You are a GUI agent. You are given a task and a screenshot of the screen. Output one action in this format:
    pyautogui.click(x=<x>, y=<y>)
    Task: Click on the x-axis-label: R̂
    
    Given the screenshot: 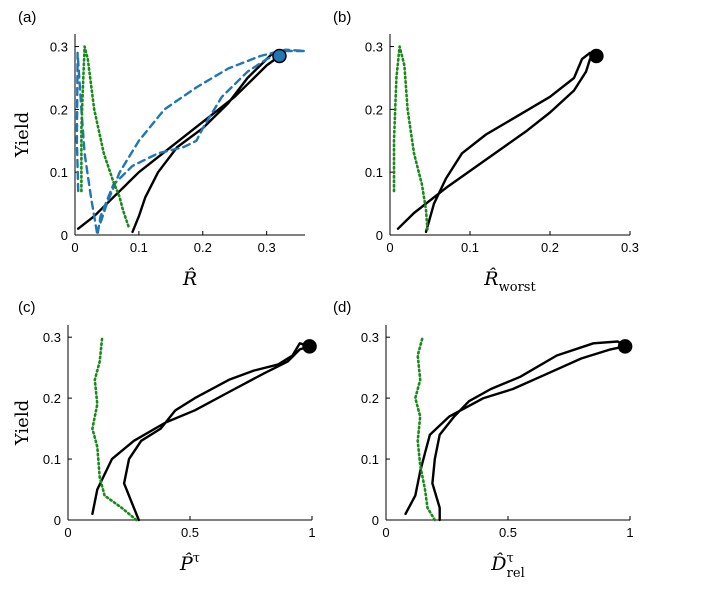 What is the action you would take?
    pyautogui.click(x=189, y=279)
    